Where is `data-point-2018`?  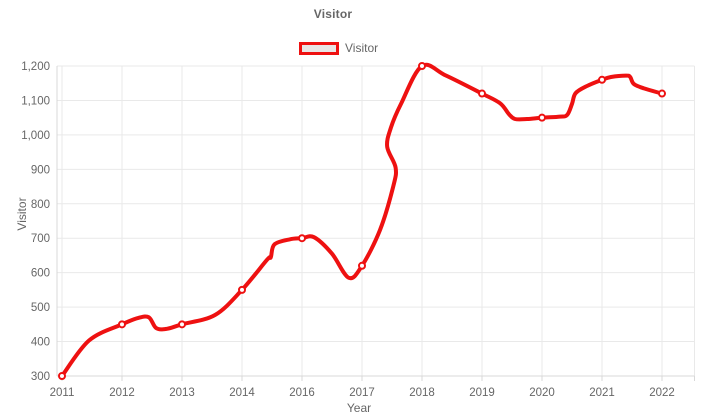
data-point-2018 is located at coordinates (422, 66).